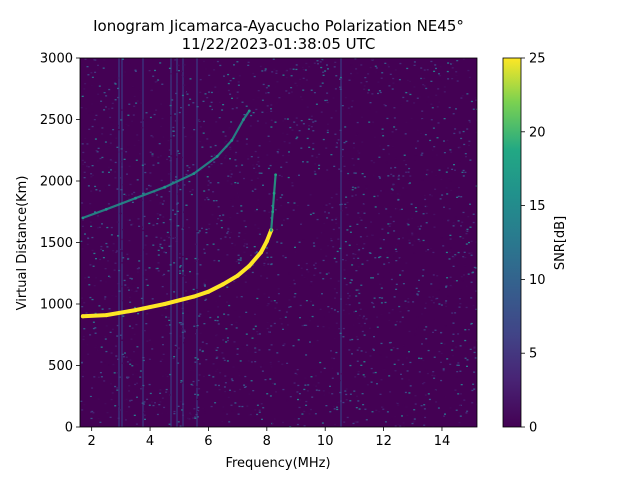 The height and width of the screenshot is (480, 640). What do you see at coordinates (165, 187) in the screenshot?
I see `trace-2-point` at bounding box center [165, 187].